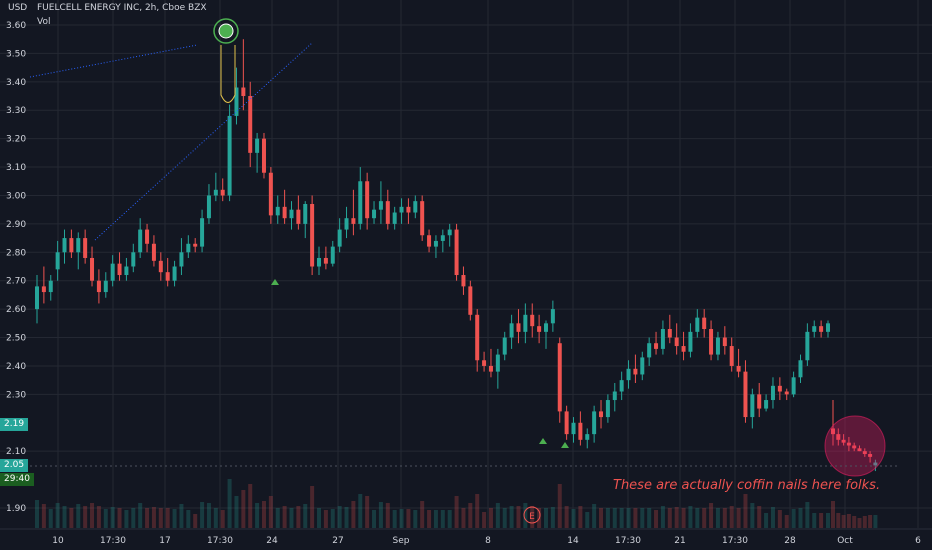  What do you see at coordinates (16, 253) in the screenshot?
I see `y-tick-label: 2.80` at bounding box center [16, 253].